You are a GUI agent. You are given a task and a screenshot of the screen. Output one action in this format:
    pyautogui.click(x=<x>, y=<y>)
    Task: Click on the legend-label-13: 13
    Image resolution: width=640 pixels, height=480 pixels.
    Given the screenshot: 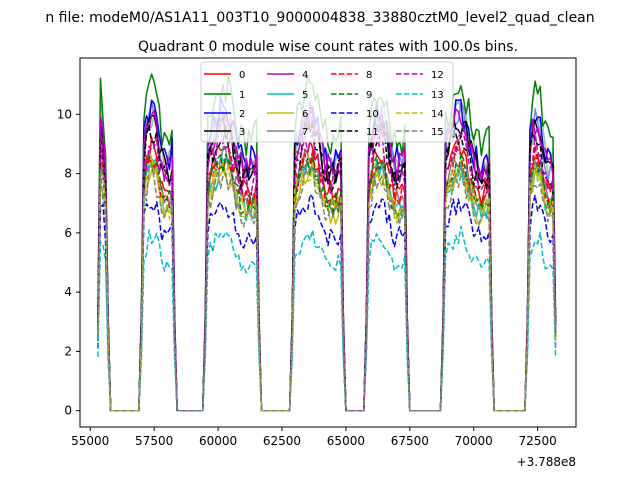 What is the action you would take?
    pyautogui.click(x=437, y=95)
    